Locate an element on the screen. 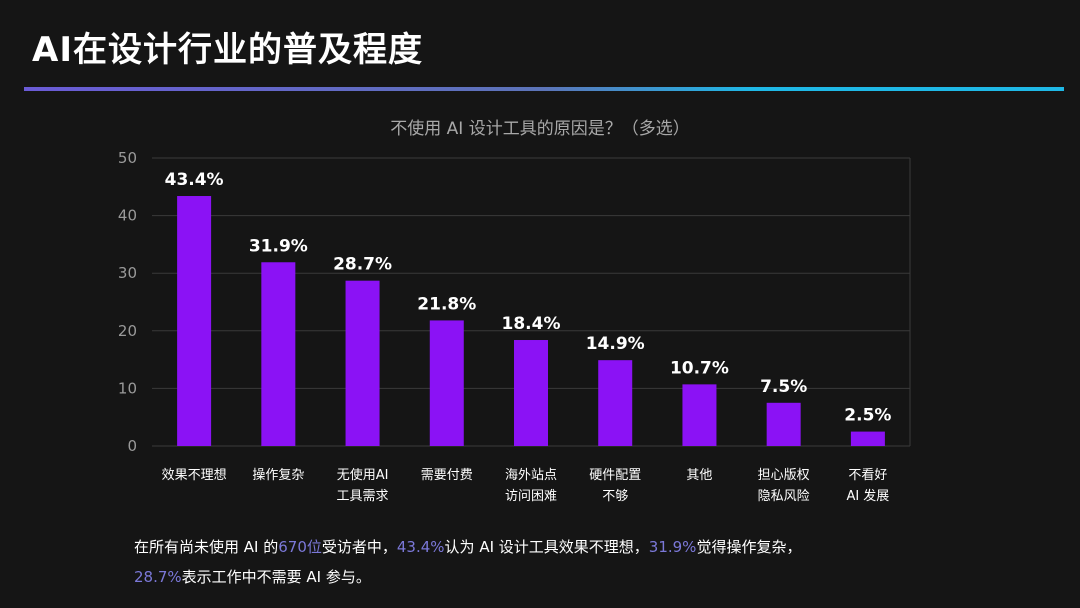 Image resolution: width=1080 pixels, height=608 pixels. chart-title: 不使用 AI 设计工具的原因是？（多选） is located at coordinates (539, 128).